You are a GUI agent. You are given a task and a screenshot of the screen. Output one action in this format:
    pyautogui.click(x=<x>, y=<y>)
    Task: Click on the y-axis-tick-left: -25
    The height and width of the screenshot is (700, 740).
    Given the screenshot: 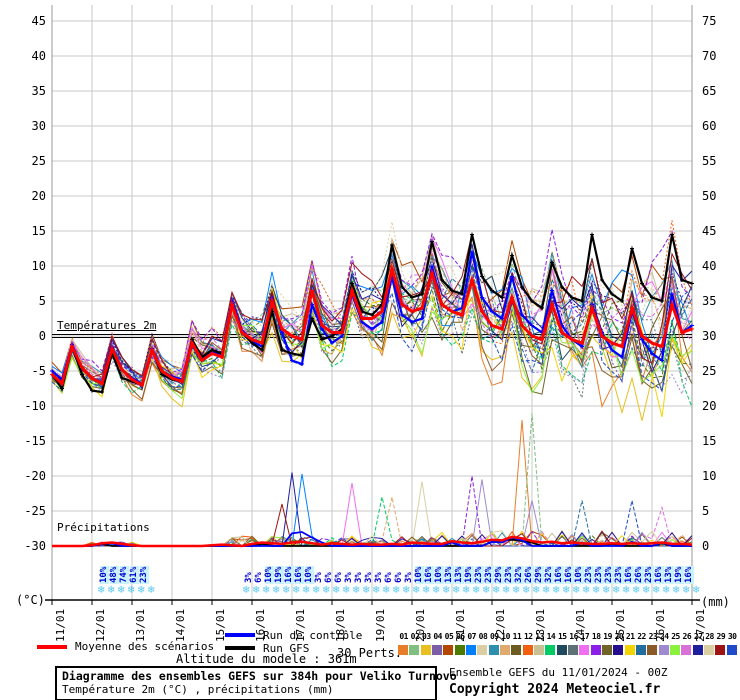 What is the action you would take?
    pyautogui.click(x=35, y=511)
    